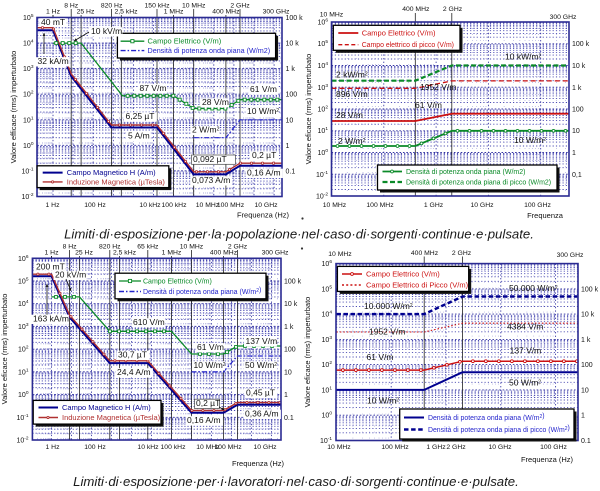 The height and width of the screenshot is (491, 600). What do you see at coordinates (352, 94) in the screenshot?
I see `svg-text: 896 V/m` at bounding box center [352, 94].